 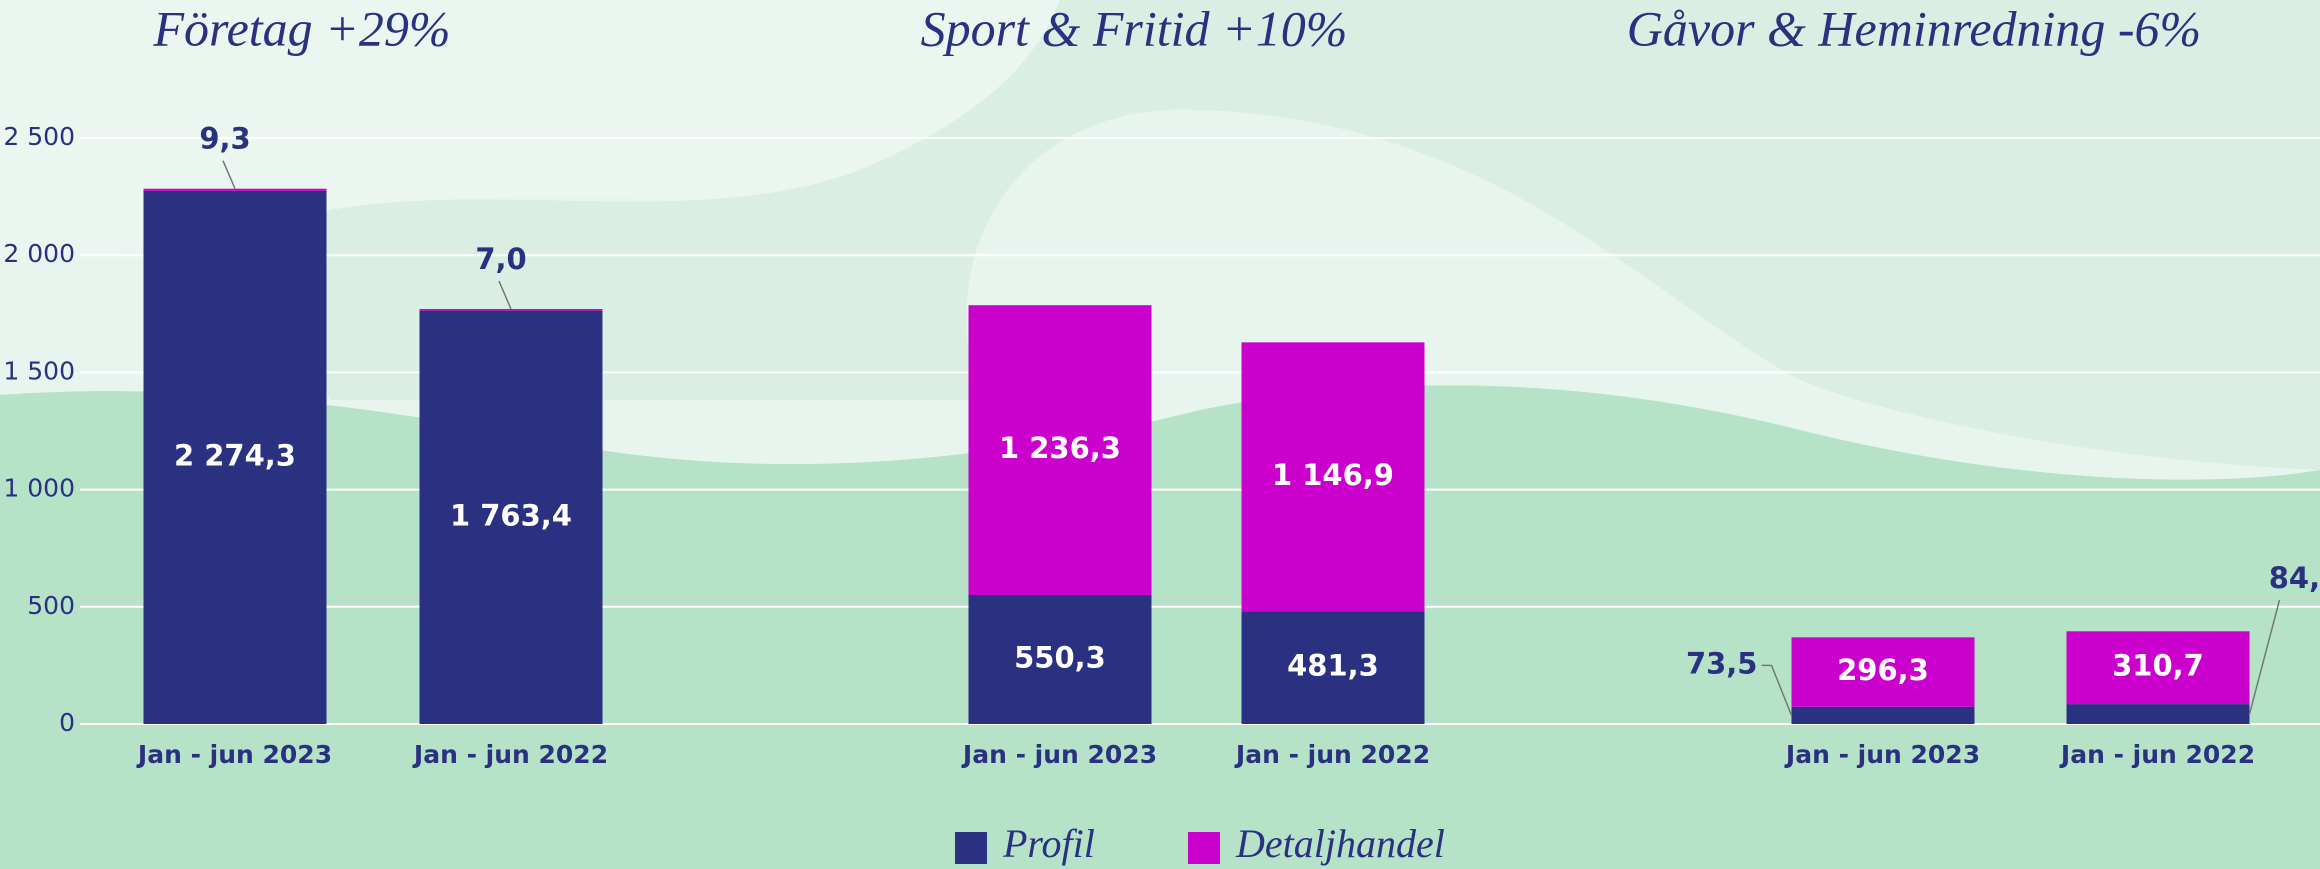 I want to click on y-tick-label: 2 000, so click(x=39, y=253).